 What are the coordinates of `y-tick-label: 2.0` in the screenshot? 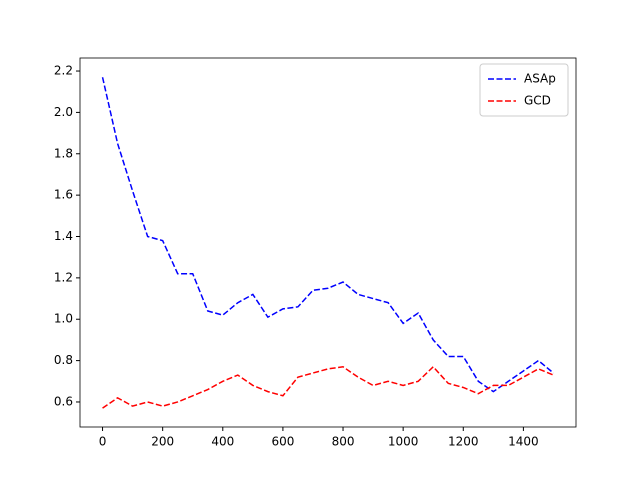 It's located at (63, 112).